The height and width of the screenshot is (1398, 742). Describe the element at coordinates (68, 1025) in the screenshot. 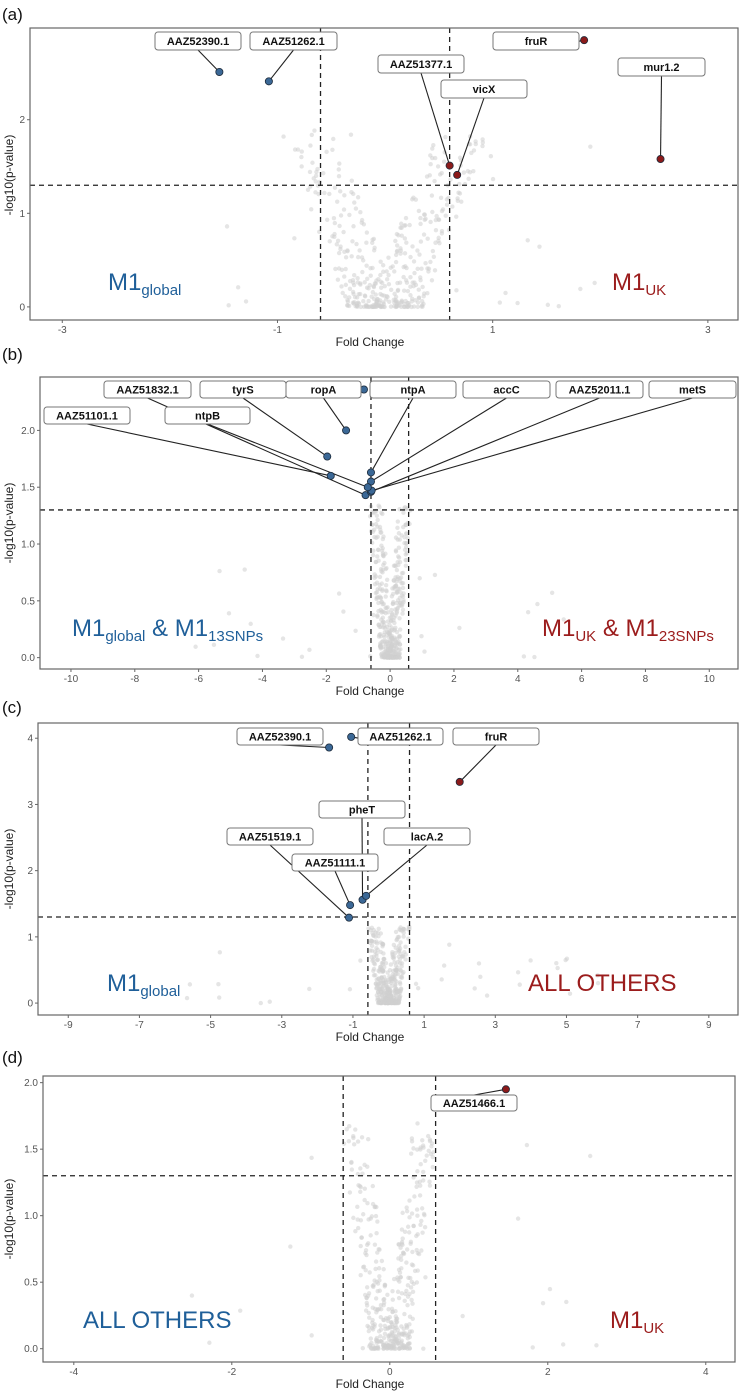

I see `x-tick-label: -9` at that location.